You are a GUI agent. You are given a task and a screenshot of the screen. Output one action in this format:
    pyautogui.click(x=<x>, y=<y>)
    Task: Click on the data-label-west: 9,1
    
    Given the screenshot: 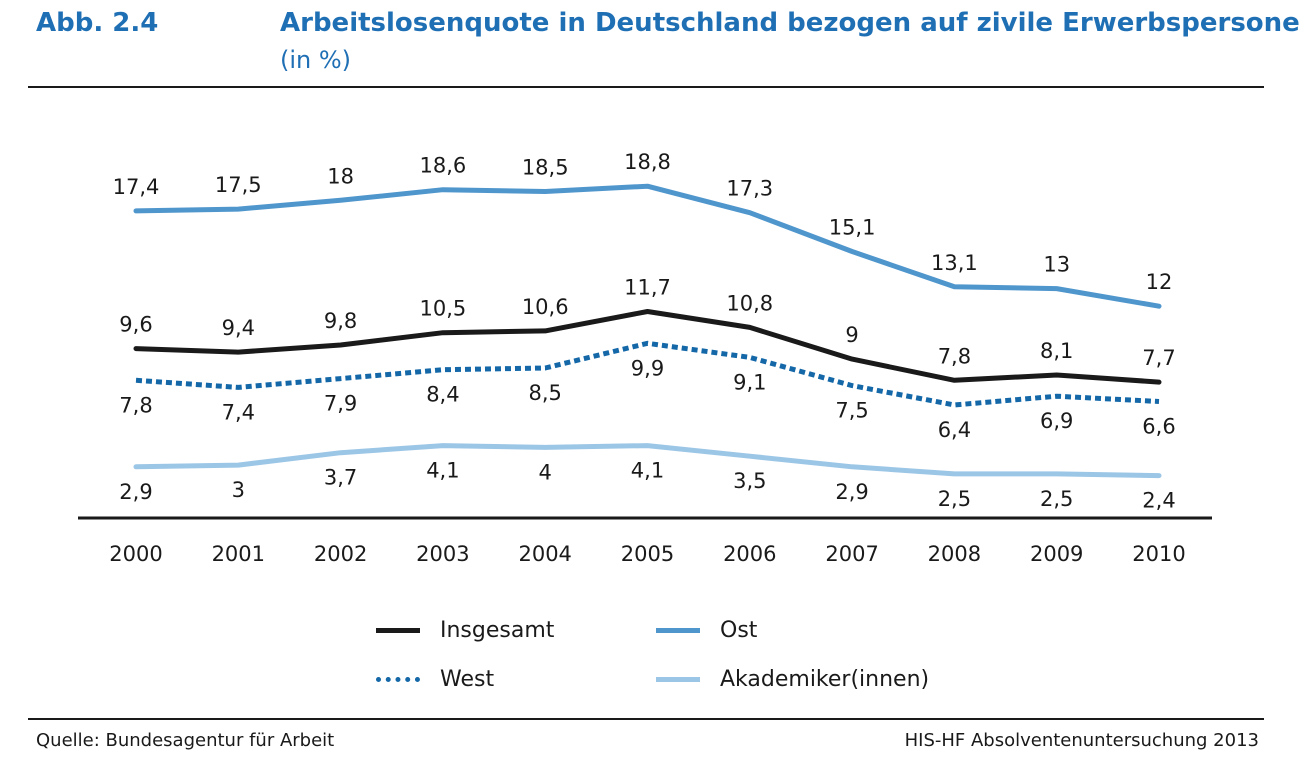 What is the action you would take?
    pyautogui.click(x=749, y=382)
    